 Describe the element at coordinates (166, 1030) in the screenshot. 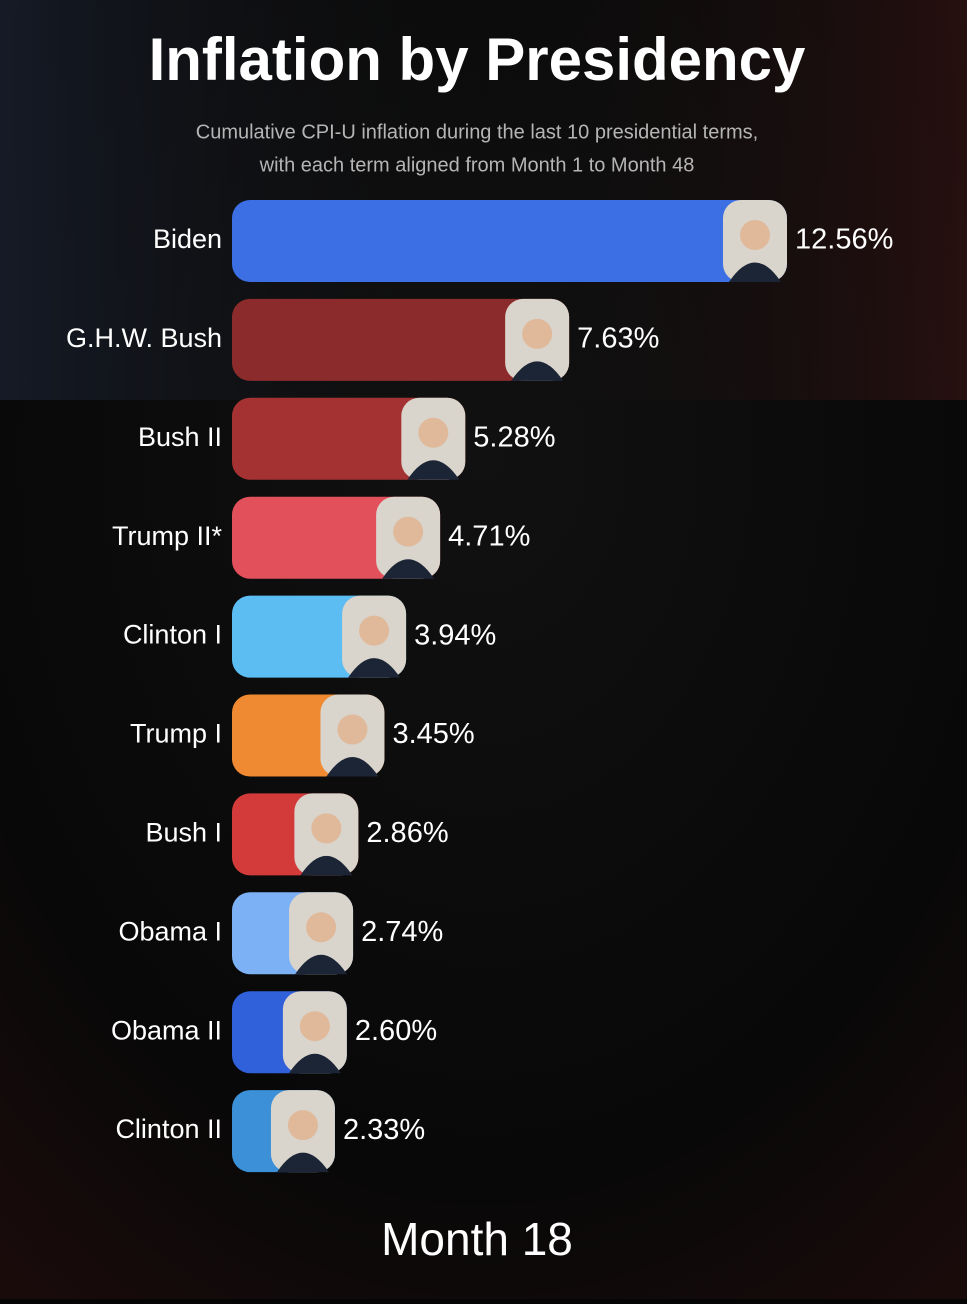

I see `category-label: Obama II` at that location.